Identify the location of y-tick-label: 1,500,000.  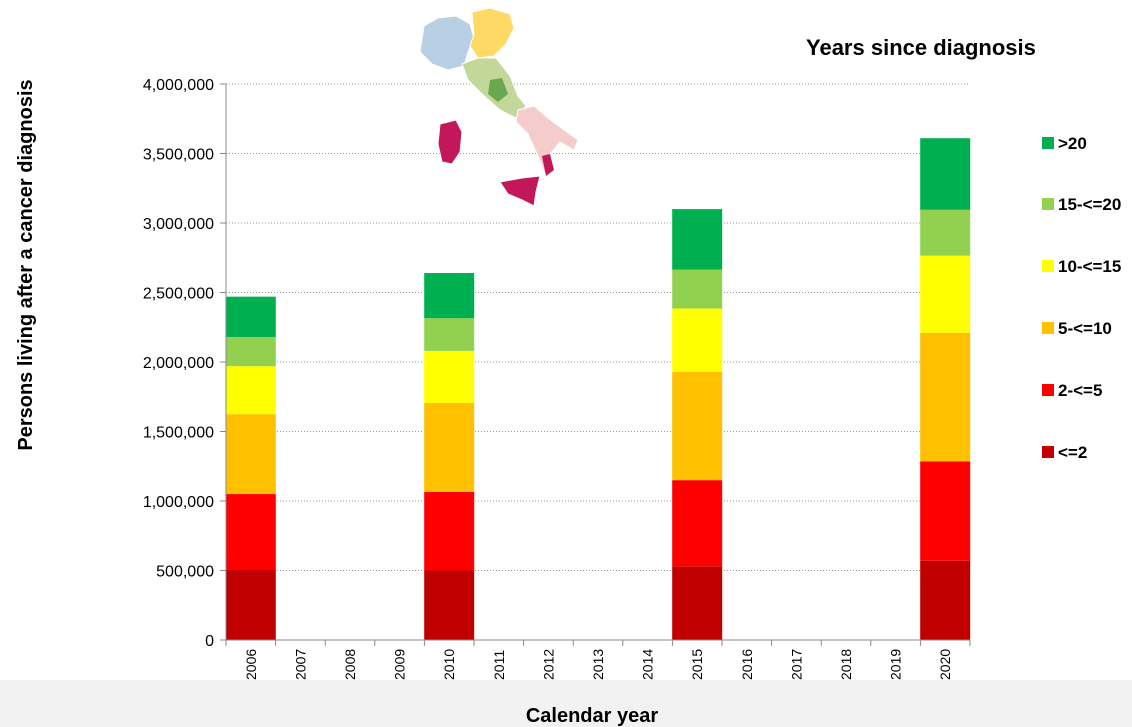
(178, 433).